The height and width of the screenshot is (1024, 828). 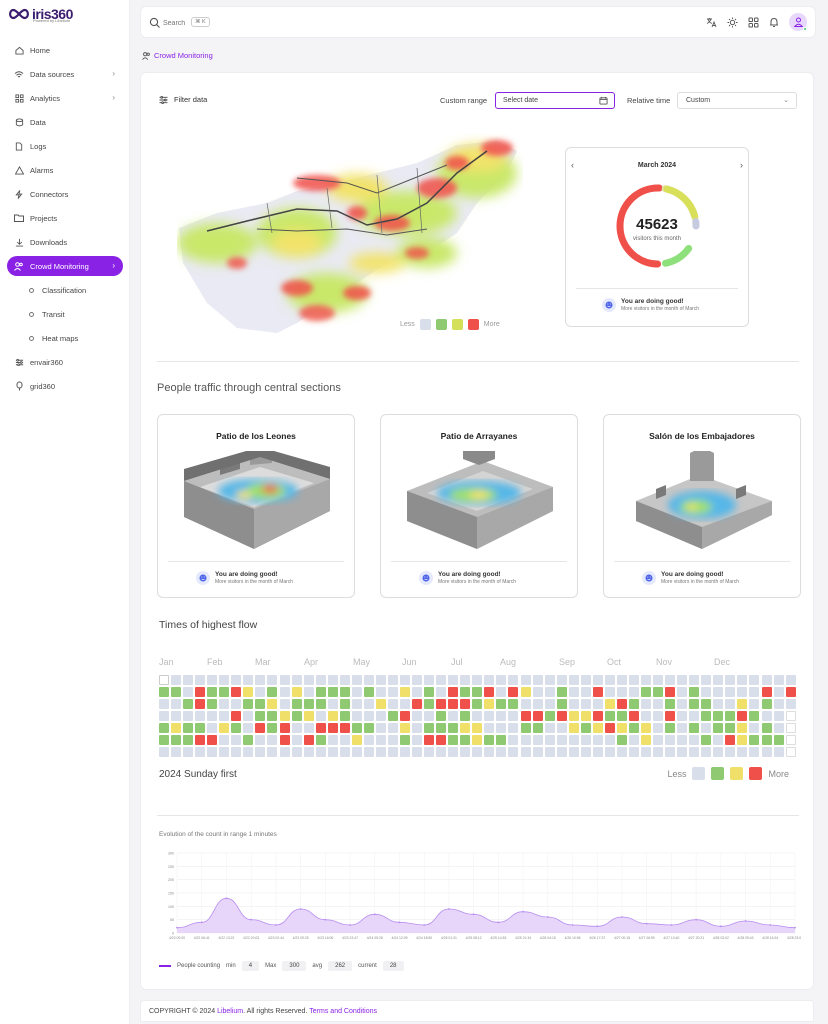 What do you see at coordinates (65, 218) in the screenshot?
I see `sidebar-item-projects: Projects` at bounding box center [65, 218].